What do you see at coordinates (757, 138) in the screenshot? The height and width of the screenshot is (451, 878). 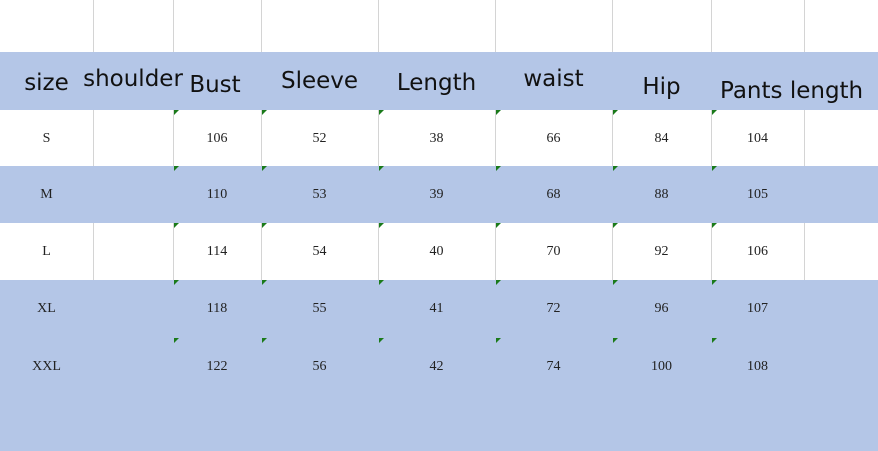 I see `cell-pants: 104` at bounding box center [757, 138].